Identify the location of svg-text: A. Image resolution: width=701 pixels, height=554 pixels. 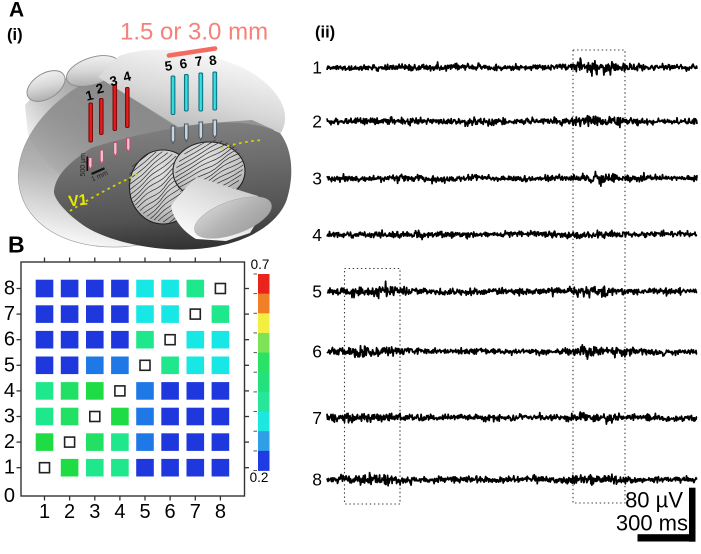
(16, 11).